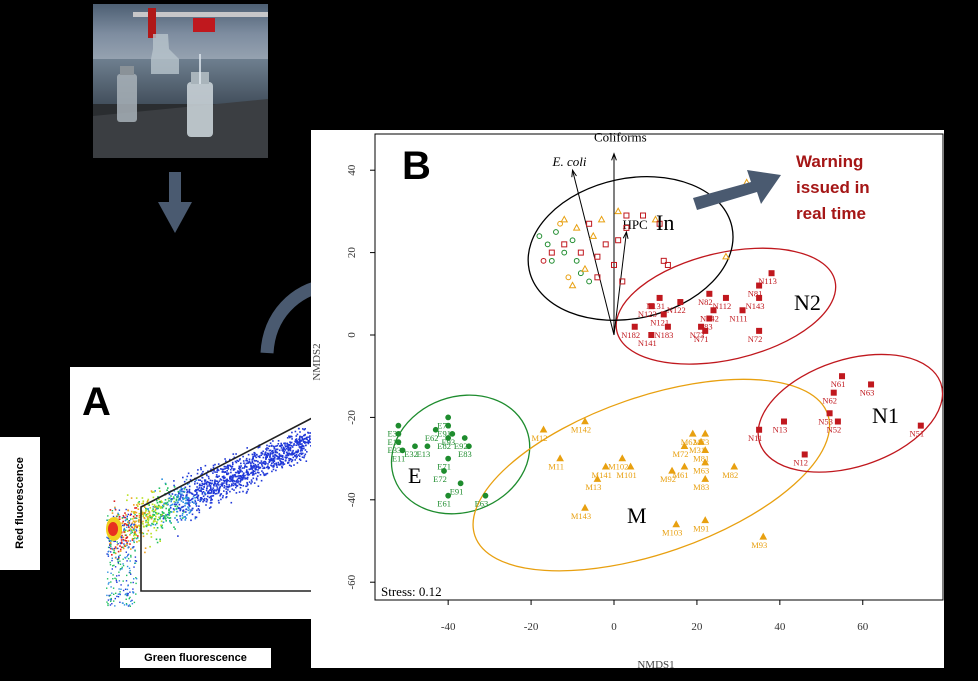  I want to click on point-label: M72, so click(680, 454).